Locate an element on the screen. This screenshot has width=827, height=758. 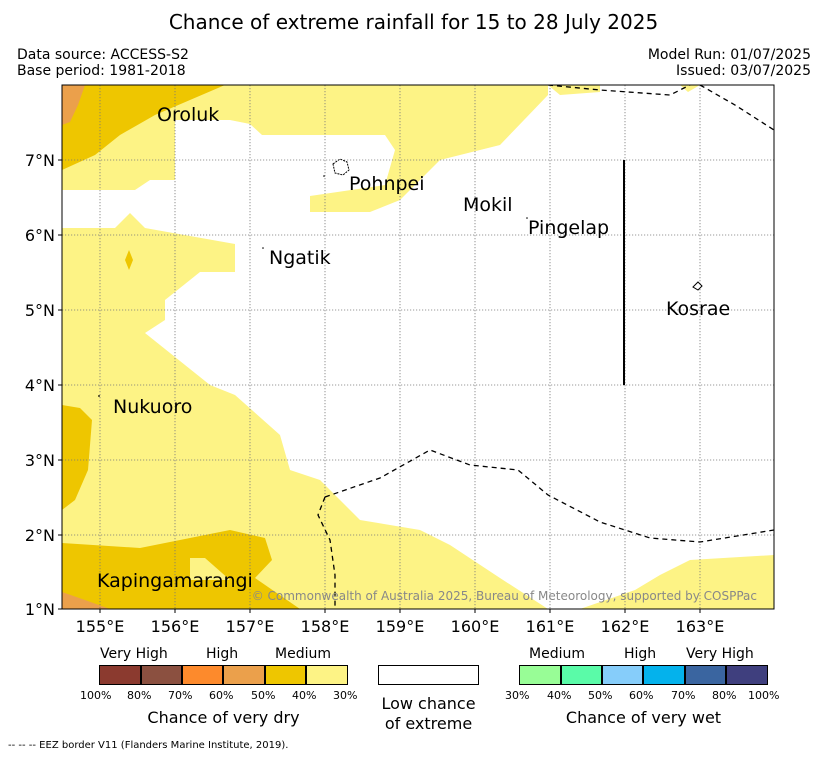
wet-tick: 100% is located at coordinates (764, 695).